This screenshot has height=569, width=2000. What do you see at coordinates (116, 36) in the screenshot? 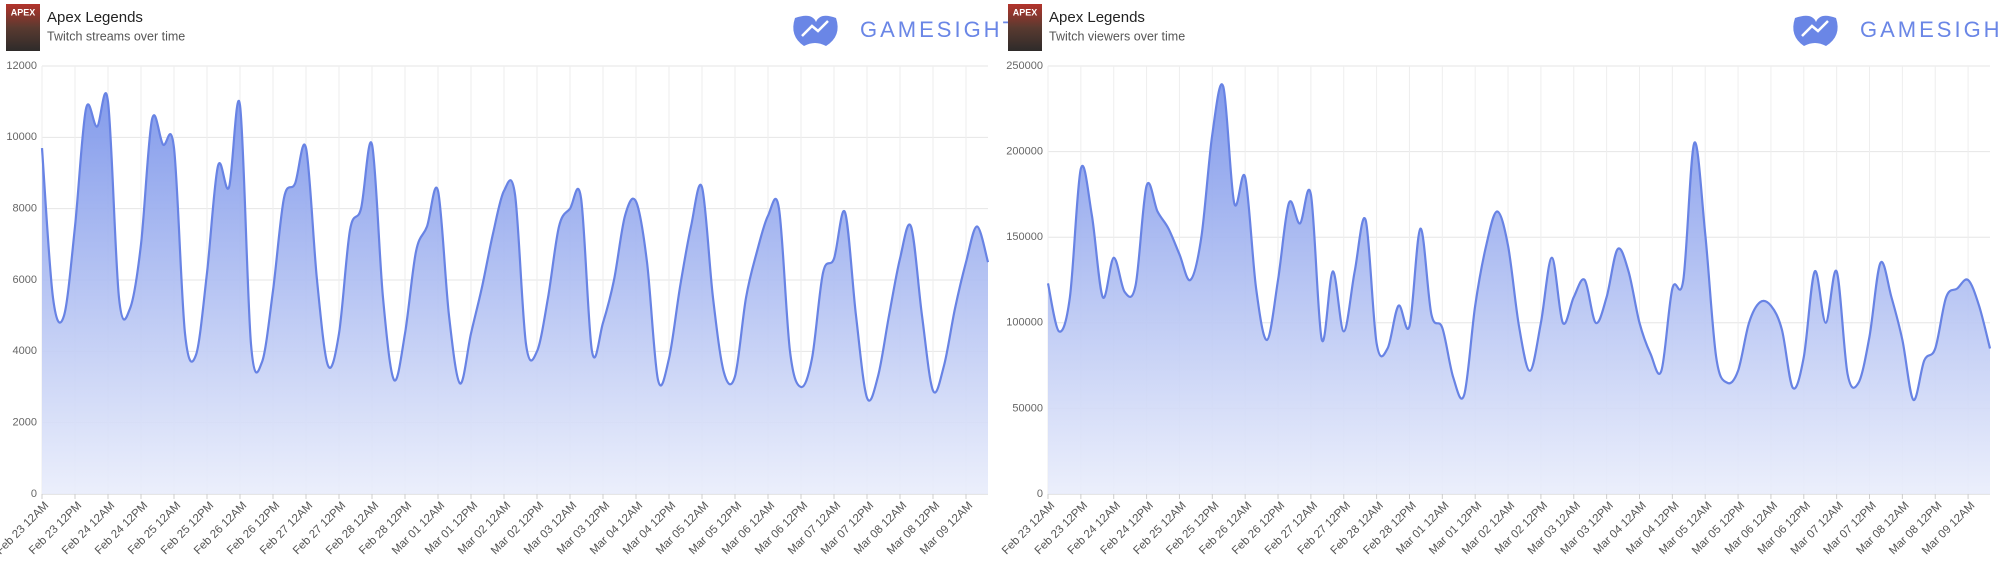
I see `chart-subtitle: Twitch streams over time` at bounding box center [116, 36].